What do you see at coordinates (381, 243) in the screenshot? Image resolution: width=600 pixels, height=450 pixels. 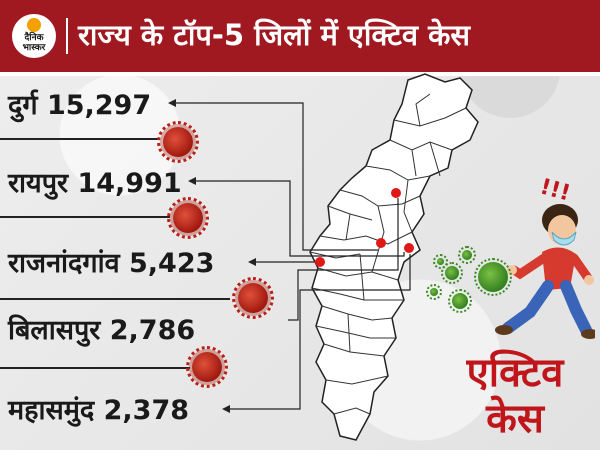 I see `map-dot-durg` at bounding box center [381, 243].